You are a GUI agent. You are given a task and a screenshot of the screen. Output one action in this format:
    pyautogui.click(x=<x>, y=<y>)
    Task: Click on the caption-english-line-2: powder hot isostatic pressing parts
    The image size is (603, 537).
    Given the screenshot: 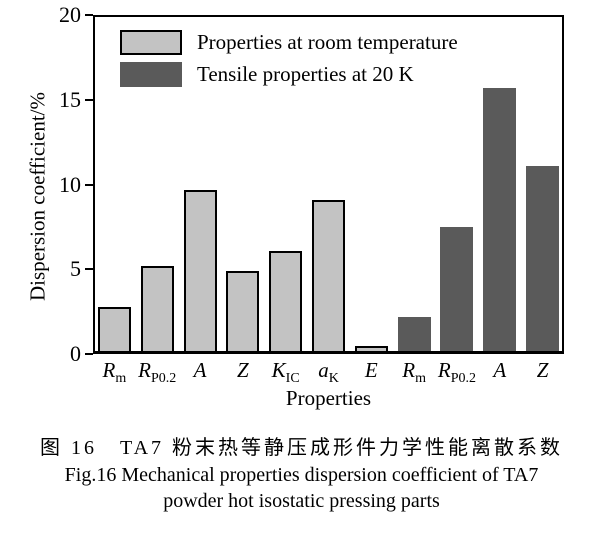 What is the action you would take?
    pyautogui.click(x=301, y=501)
    